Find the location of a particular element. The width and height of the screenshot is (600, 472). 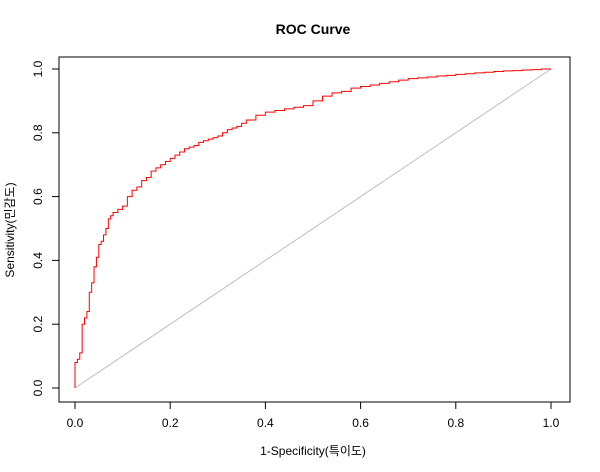

x-tick-label: 0.2 is located at coordinates (170, 423).